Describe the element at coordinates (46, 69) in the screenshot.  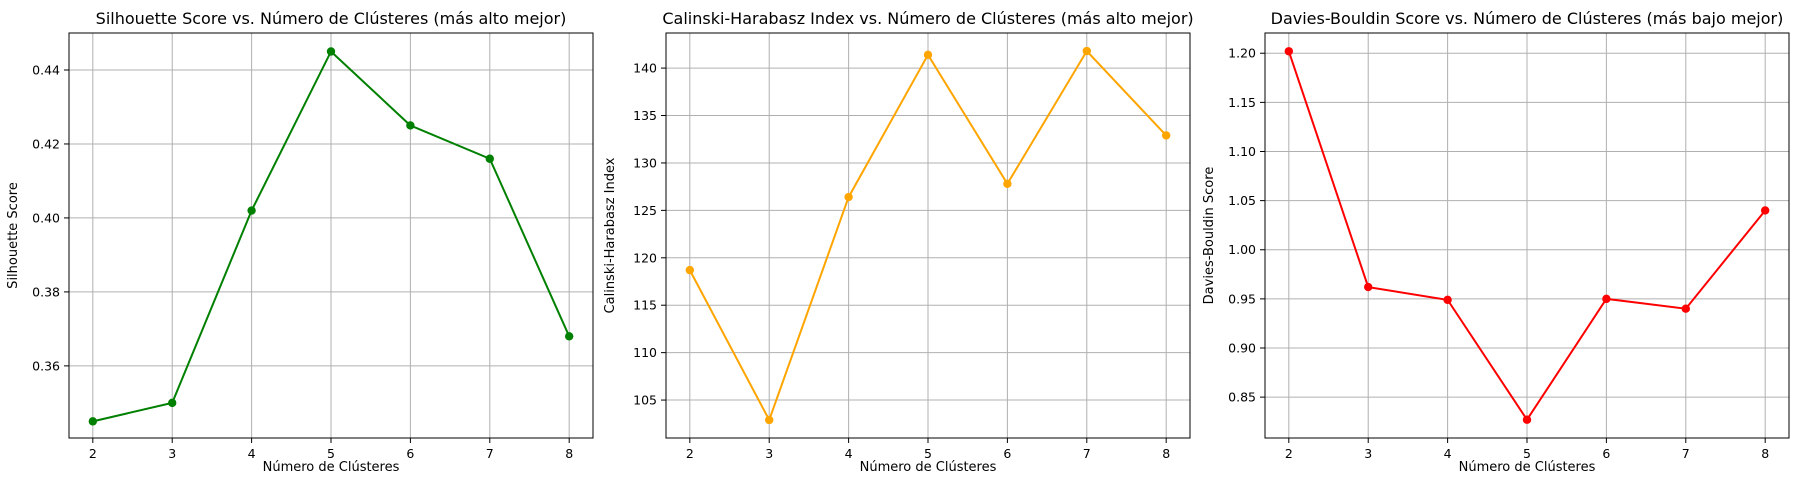
I see `y-tick-label: 0.44` at that location.